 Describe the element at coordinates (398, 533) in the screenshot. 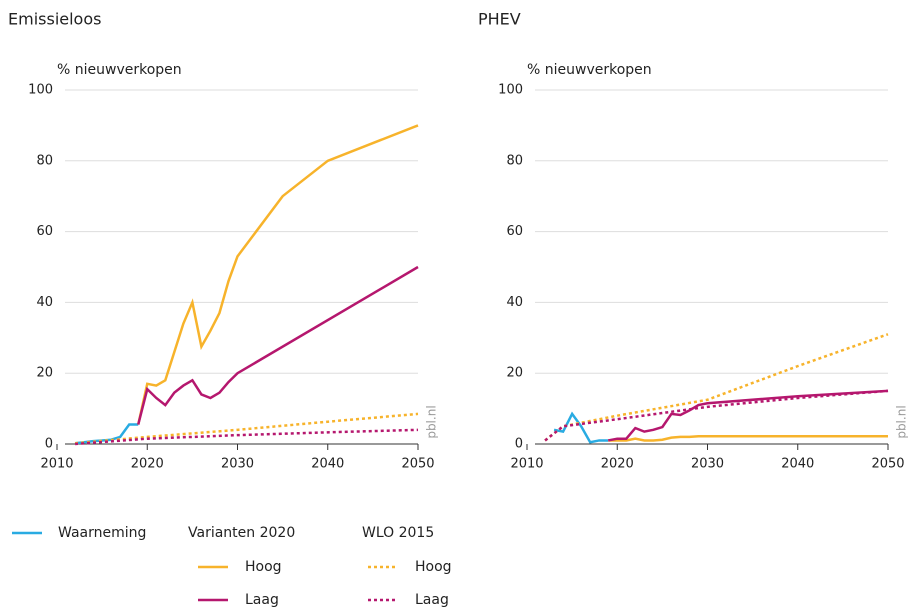

I see `legend-group: WLO 2015` at that location.